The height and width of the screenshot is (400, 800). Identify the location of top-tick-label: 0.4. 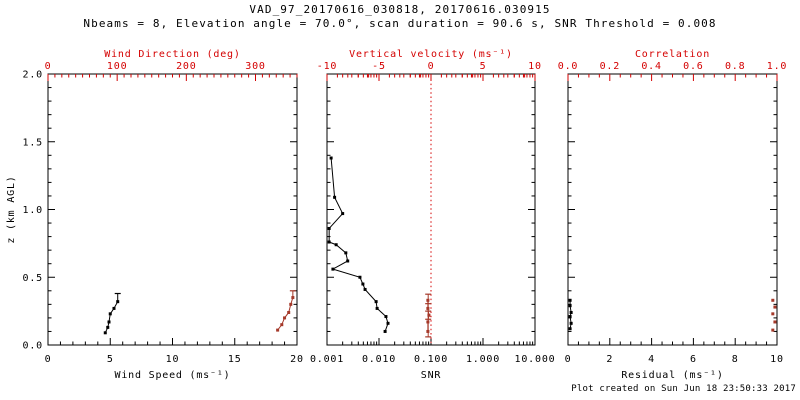
(651, 66).